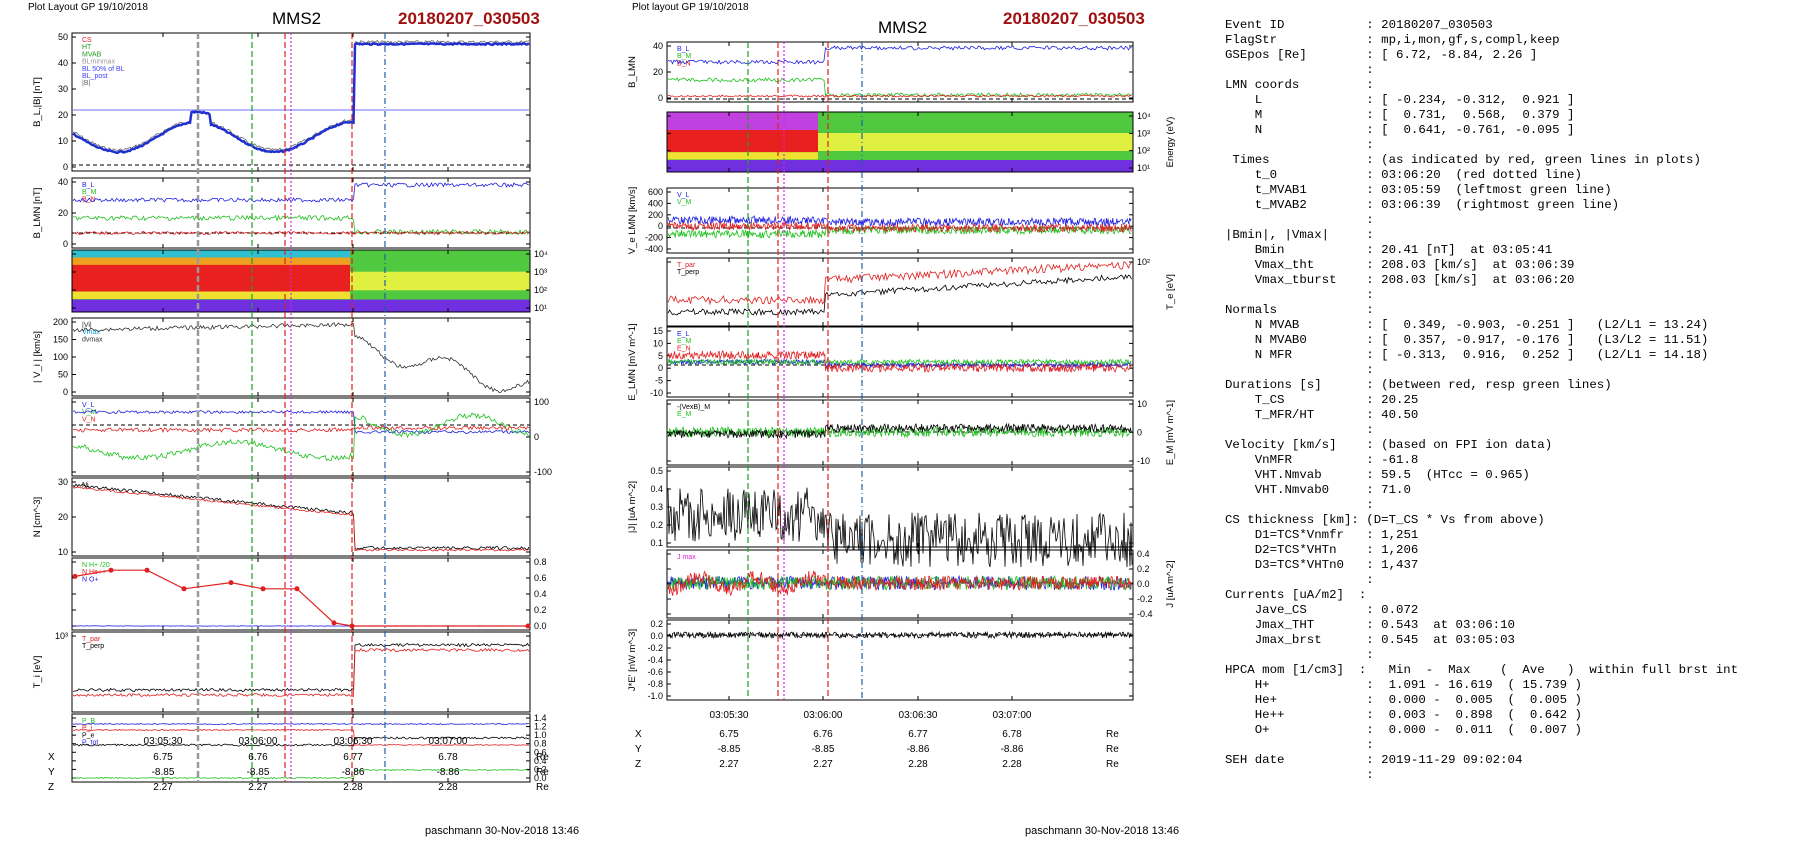 This screenshot has height=841, width=1804. Describe the element at coordinates (1400, 115) in the screenshot. I see `info-line: M : [ 0.731, 0.568, 0.379 ]` at that location.